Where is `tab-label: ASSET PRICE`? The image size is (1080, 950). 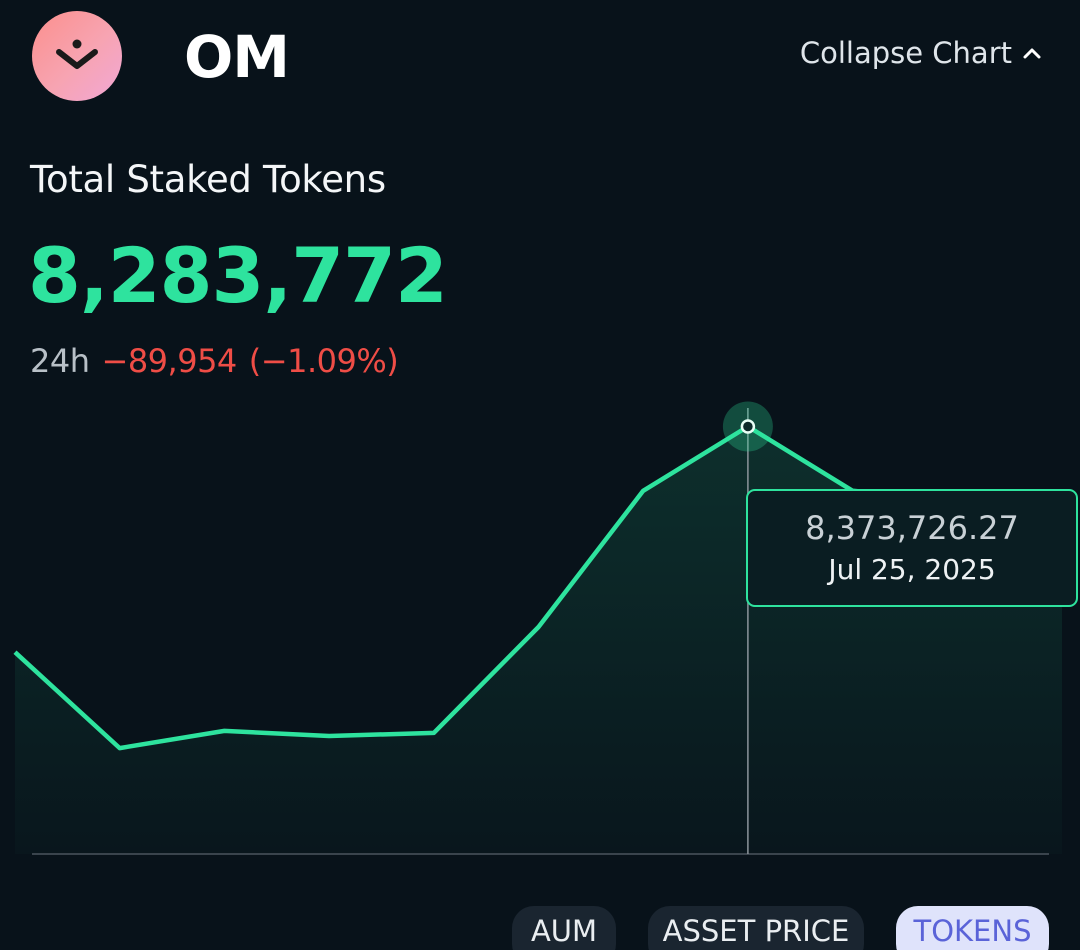 tab-label: ASSET PRICE is located at coordinates (756, 931).